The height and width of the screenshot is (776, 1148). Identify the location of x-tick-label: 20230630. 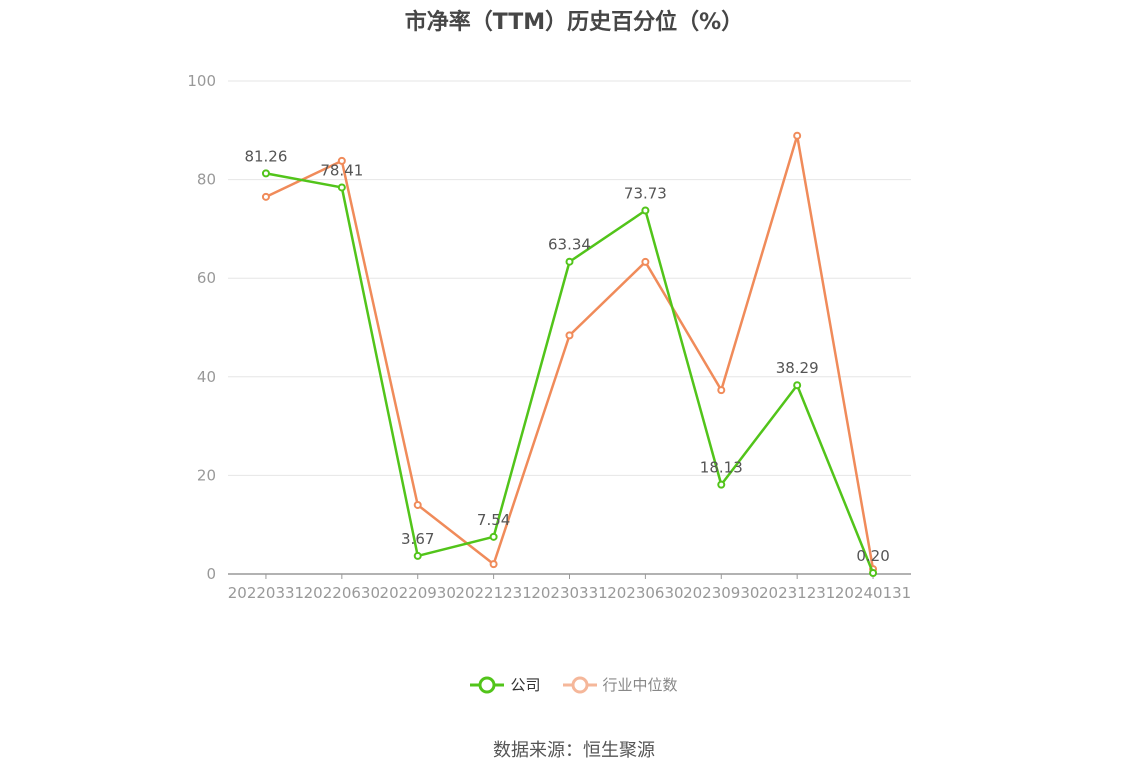
(645, 593).